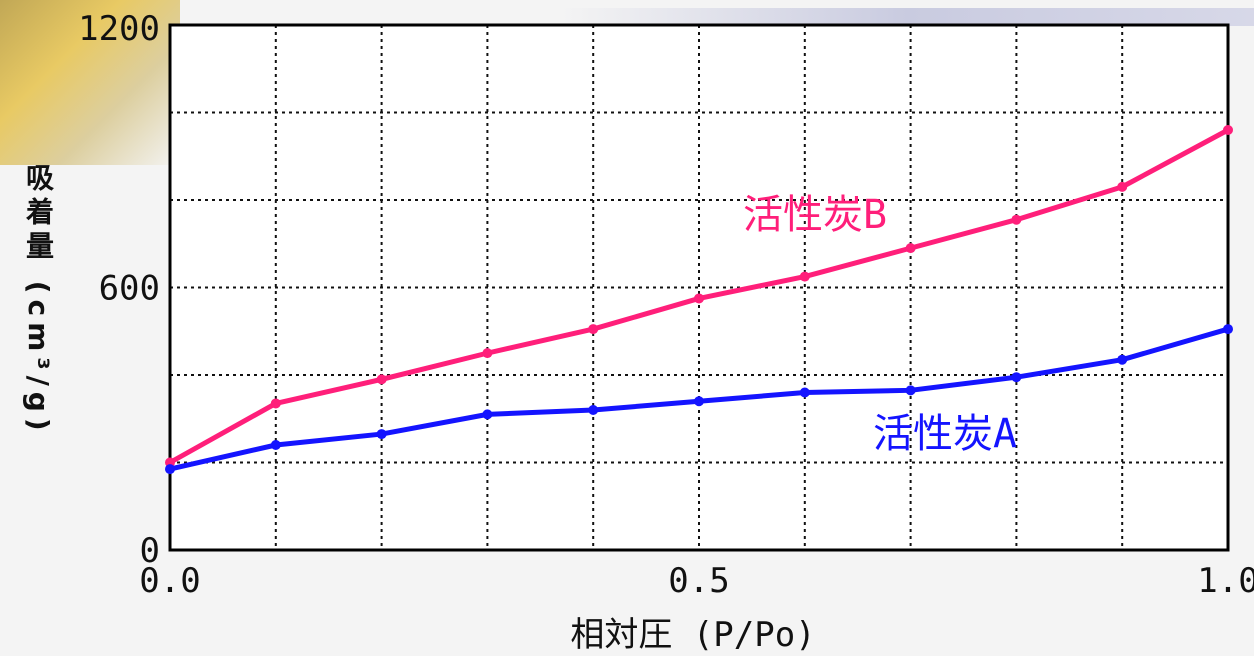 This screenshot has height=656, width=1254. Describe the element at coordinates (129, 289) in the screenshot. I see `y-tick-label: 600` at that location.